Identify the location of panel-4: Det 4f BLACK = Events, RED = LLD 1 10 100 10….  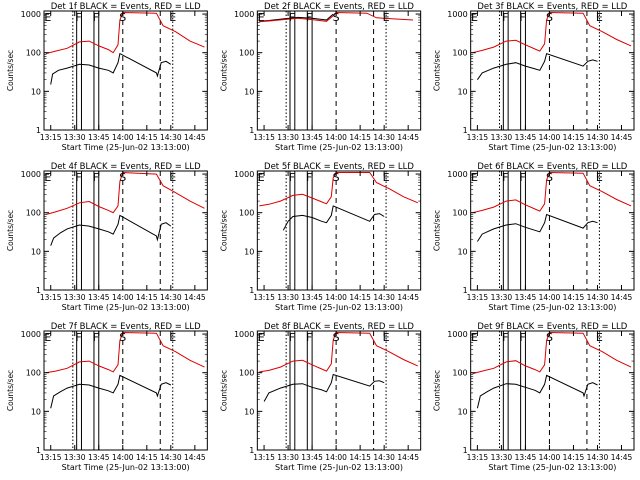
(107, 237).